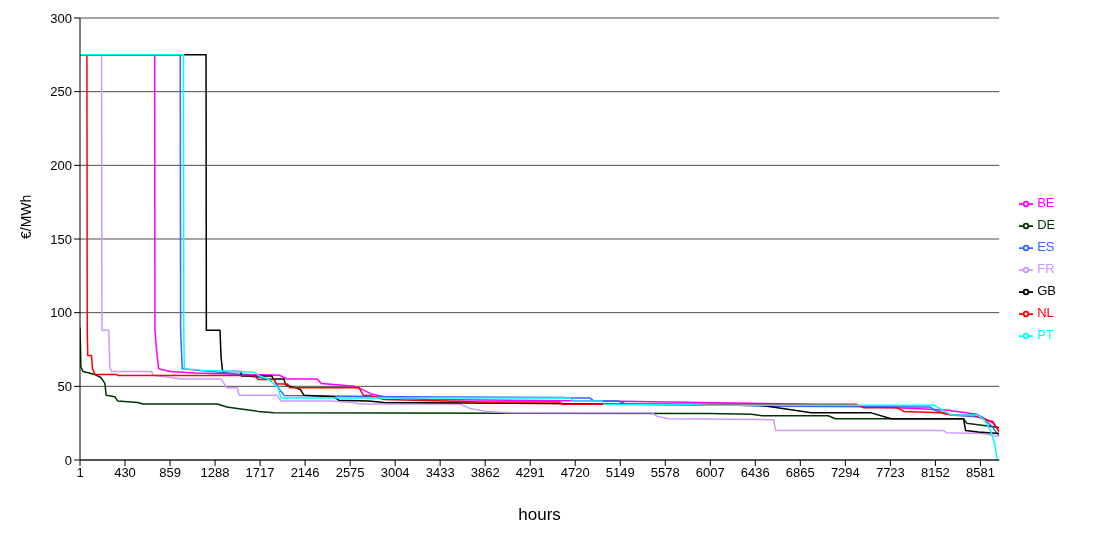 The image size is (1094, 539). Describe the element at coordinates (755, 473) in the screenshot. I see `x-tick-label: 6436` at that location.